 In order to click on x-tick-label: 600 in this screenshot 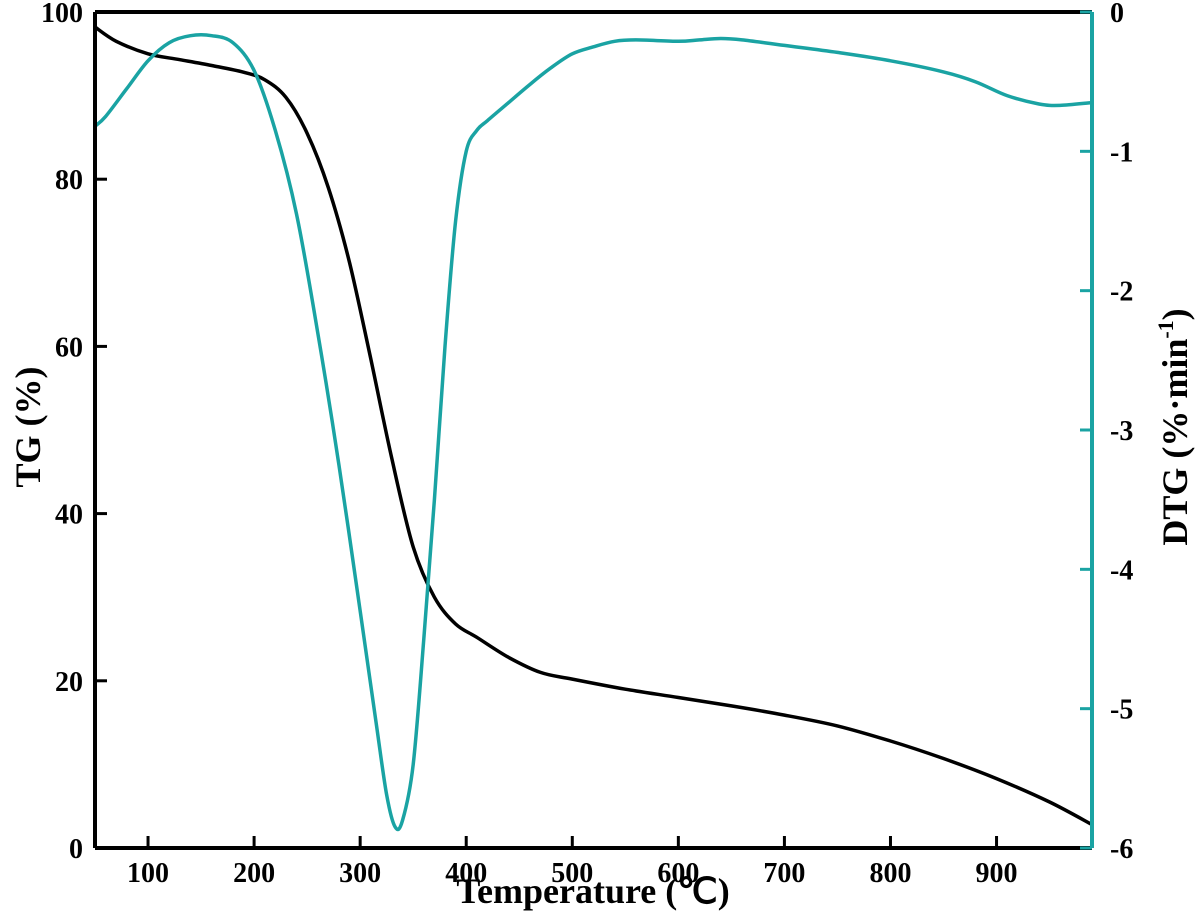, I will do `click(678, 873)`.